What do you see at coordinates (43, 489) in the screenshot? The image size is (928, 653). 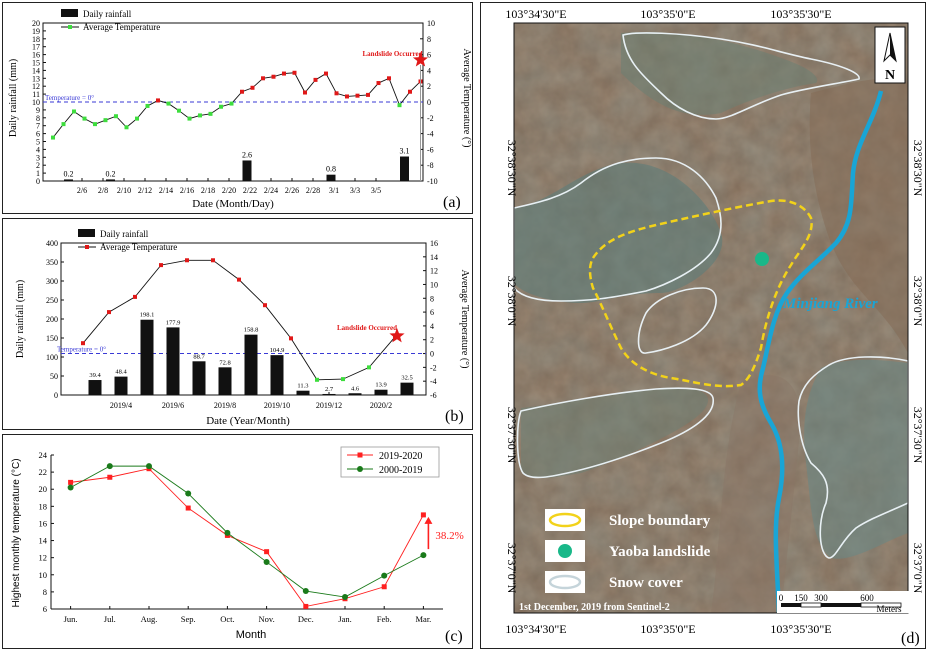 I see `y-tick-label: 20` at bounding box center [43, 489].